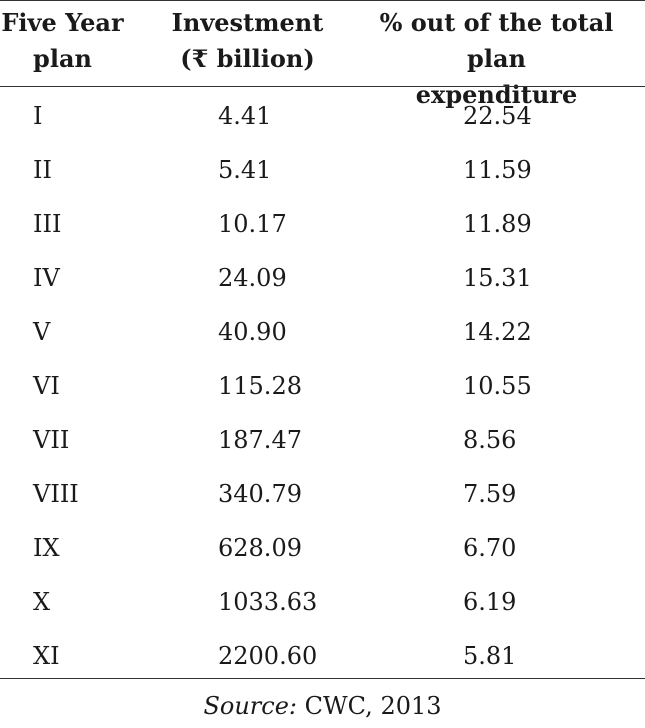  I want to click on cell-plan: V, so click(42, 332).